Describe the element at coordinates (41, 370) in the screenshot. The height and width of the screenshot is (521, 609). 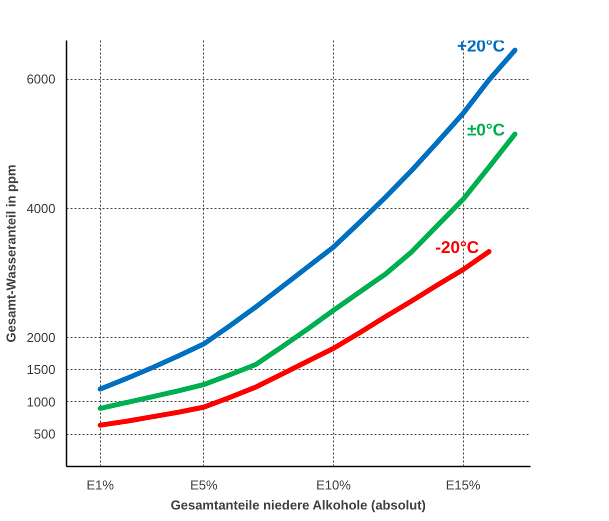
I see `y-tick-label: 1500` at that location.